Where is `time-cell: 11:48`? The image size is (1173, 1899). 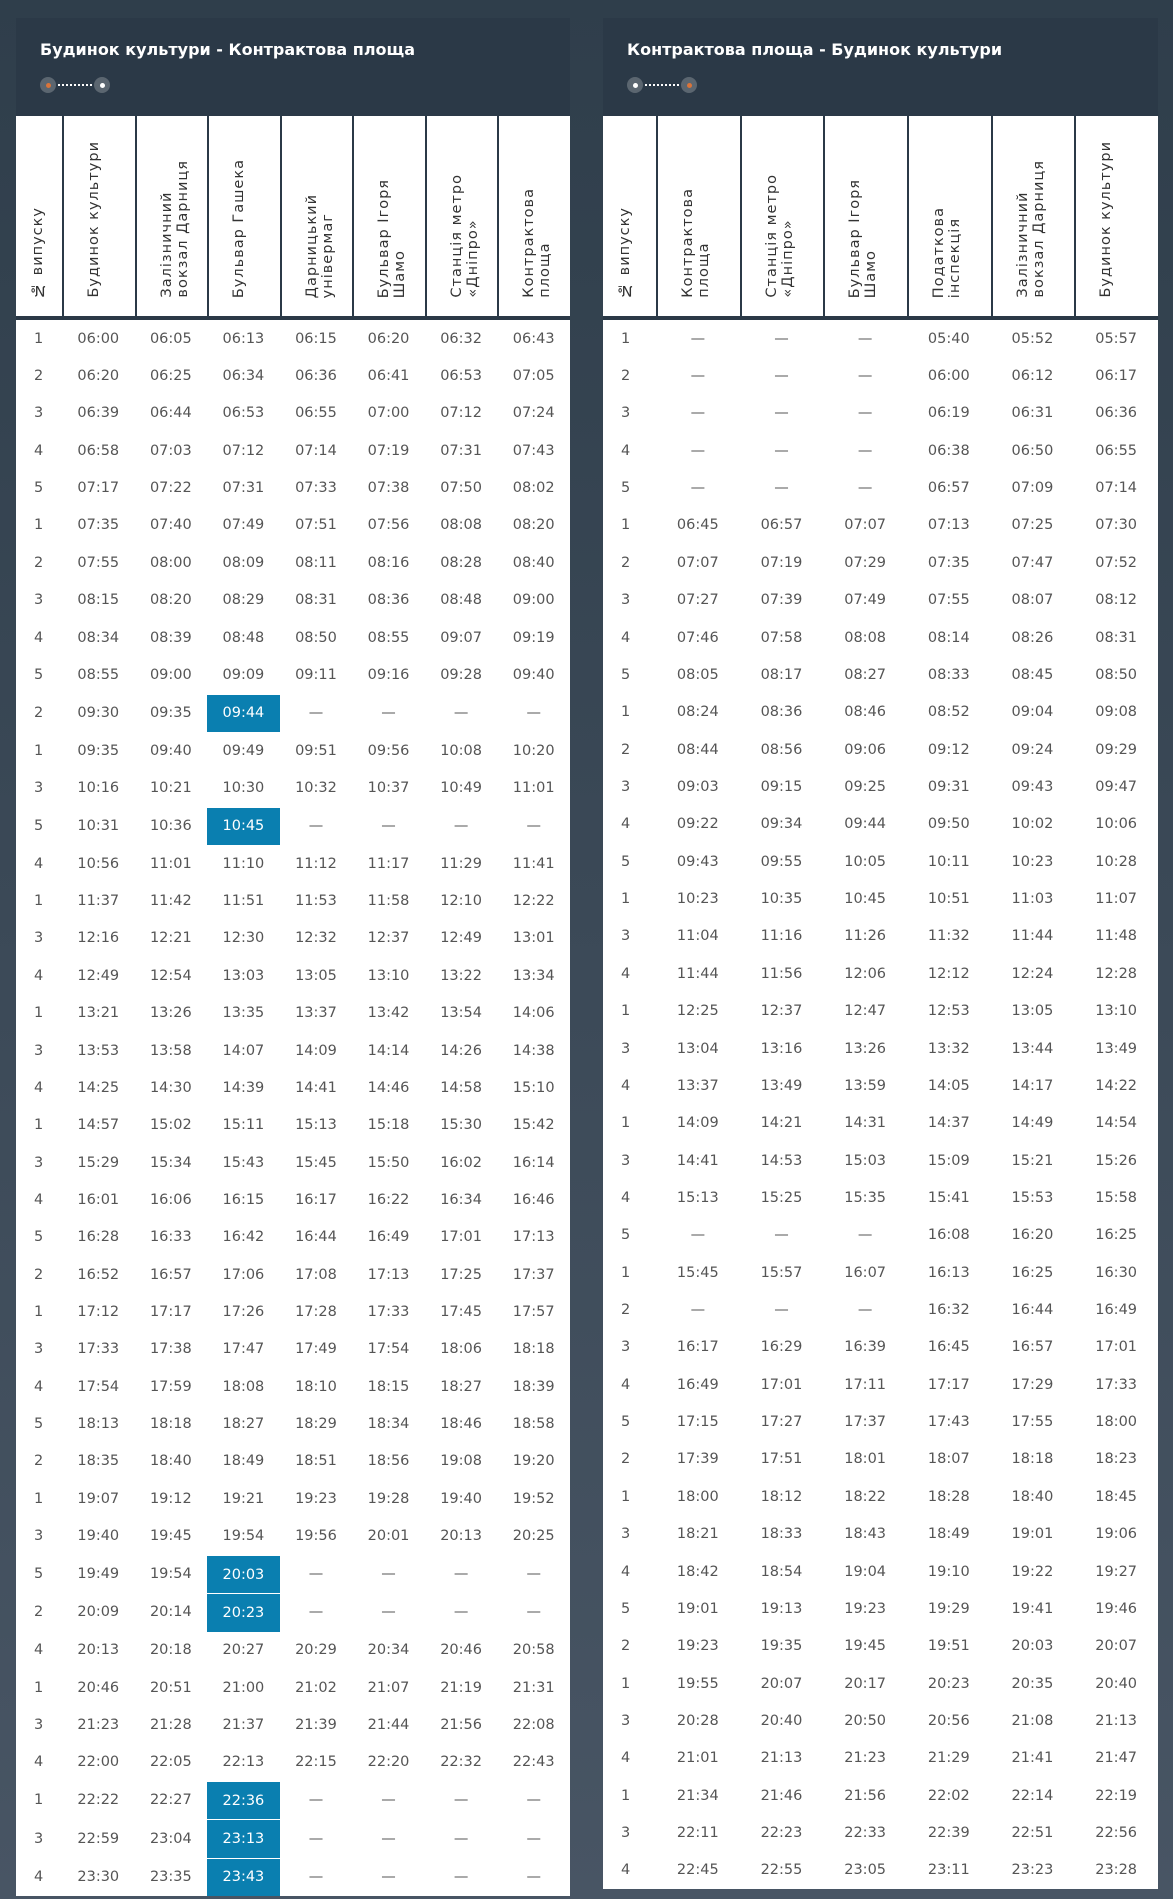
time-cell: 11:48 is located at coordinates (1116, 936).